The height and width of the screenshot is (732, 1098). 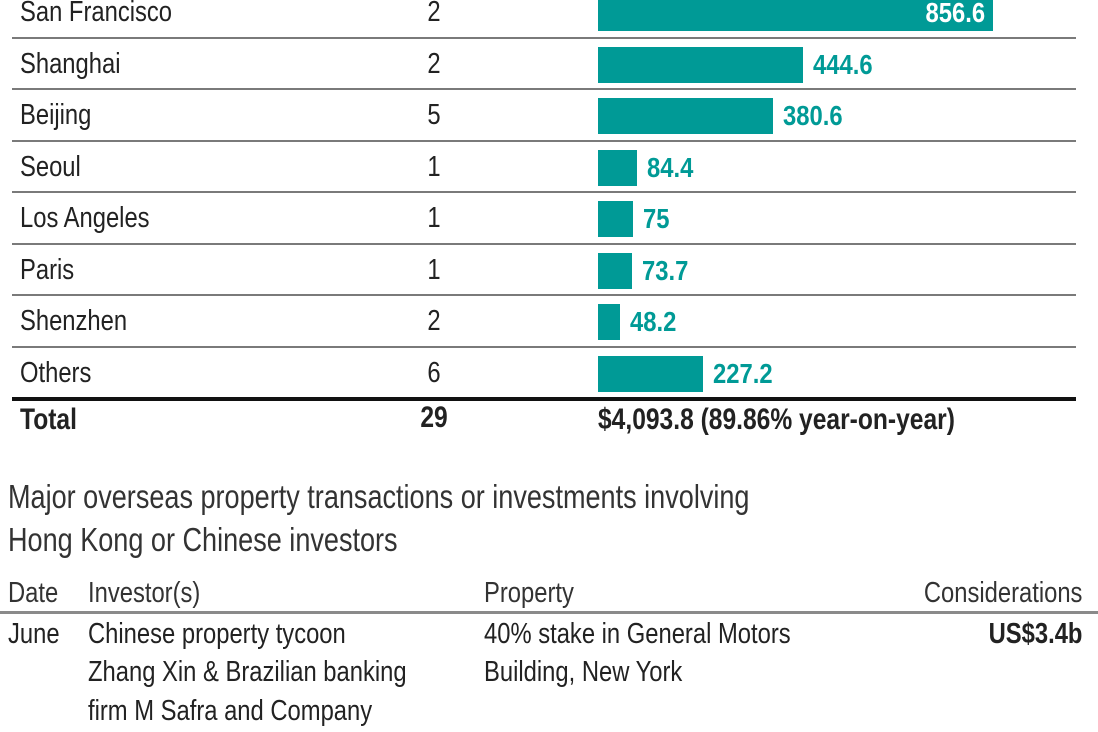 I want to click on section-title-line2: Hong Kong or Chinese investors, so click(x=203, y=539).